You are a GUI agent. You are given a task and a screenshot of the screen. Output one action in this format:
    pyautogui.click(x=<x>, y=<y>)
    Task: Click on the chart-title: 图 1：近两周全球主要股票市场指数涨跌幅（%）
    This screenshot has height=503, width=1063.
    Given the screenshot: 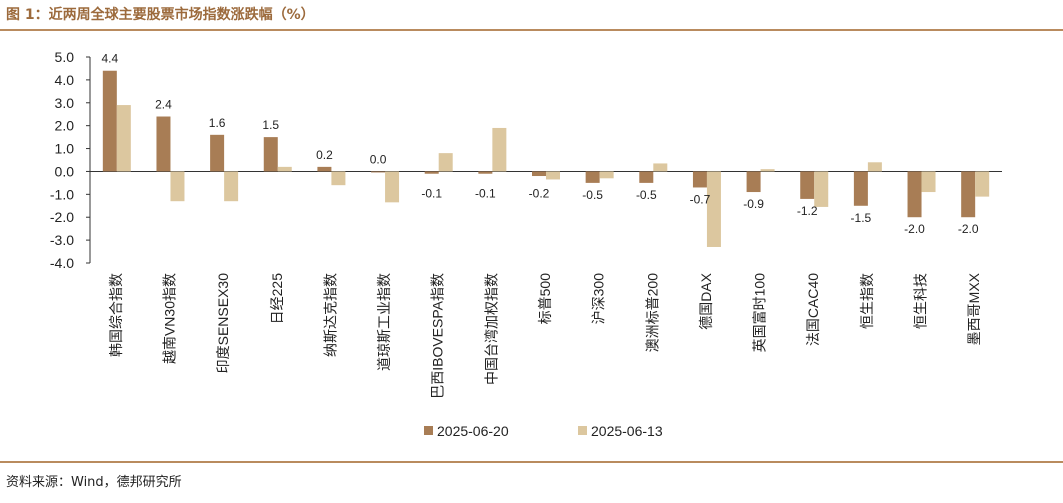 What is the action you would take?
    pyautogui.click(x=160, y=15)
    